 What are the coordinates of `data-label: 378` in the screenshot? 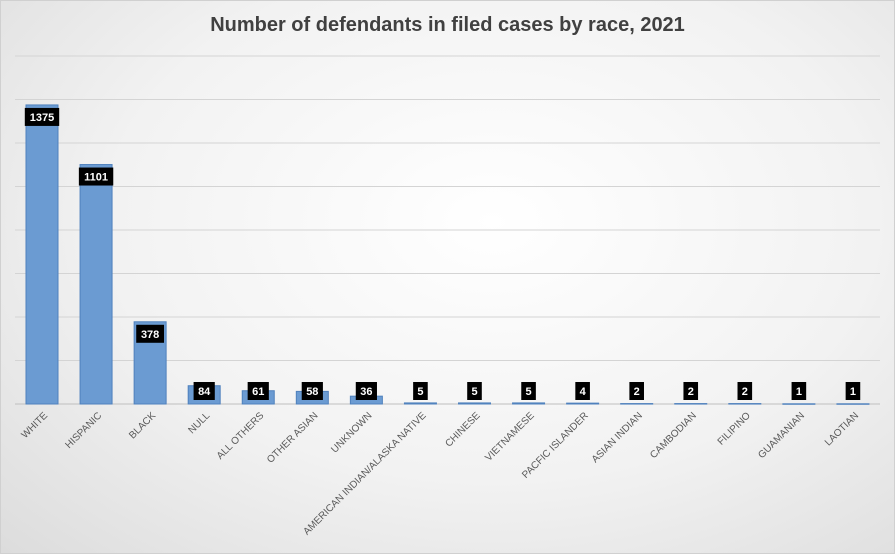 It's located at (150, 335).